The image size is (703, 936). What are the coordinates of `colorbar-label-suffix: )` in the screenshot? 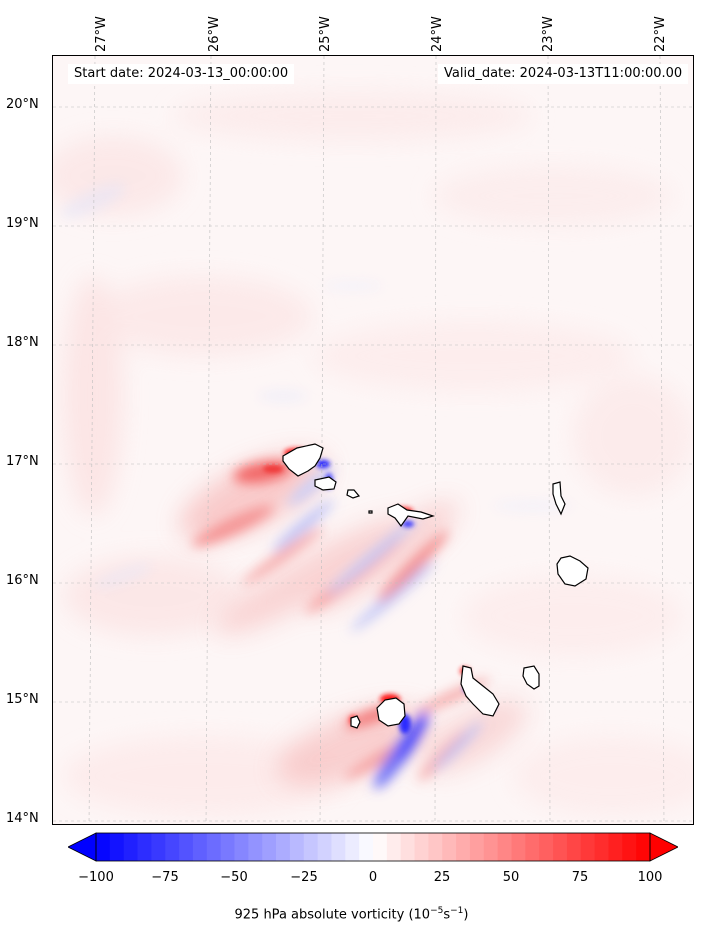 It's located at (466, 915).